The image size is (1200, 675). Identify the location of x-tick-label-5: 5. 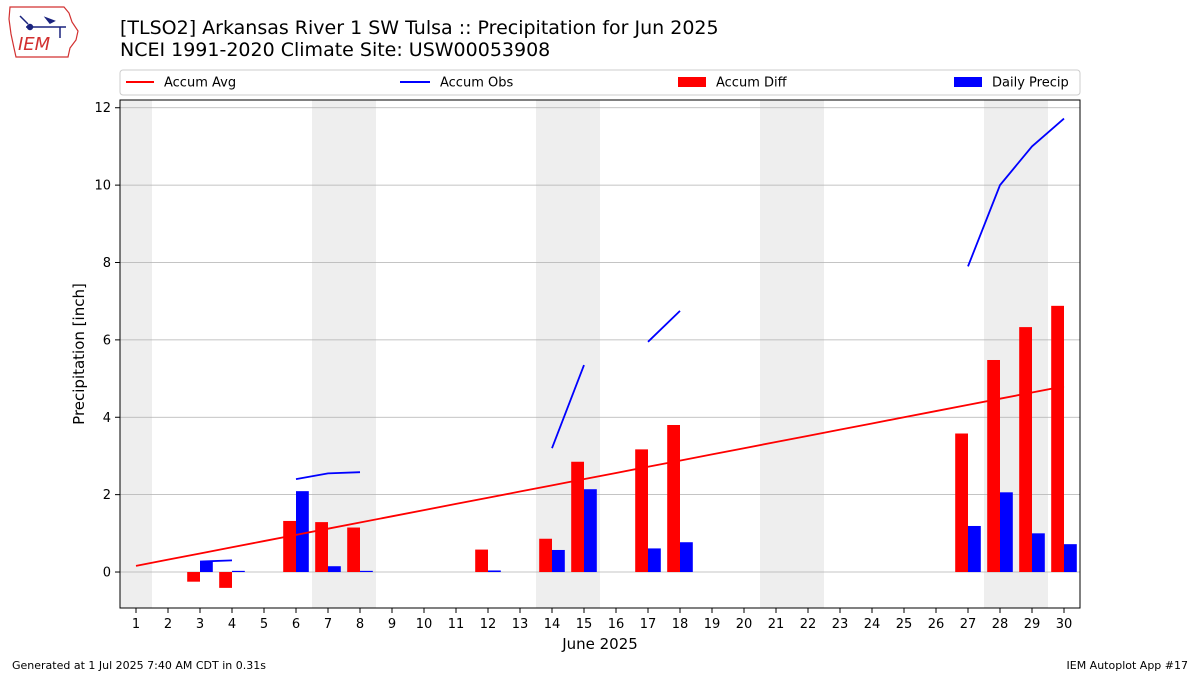
(264, 624).